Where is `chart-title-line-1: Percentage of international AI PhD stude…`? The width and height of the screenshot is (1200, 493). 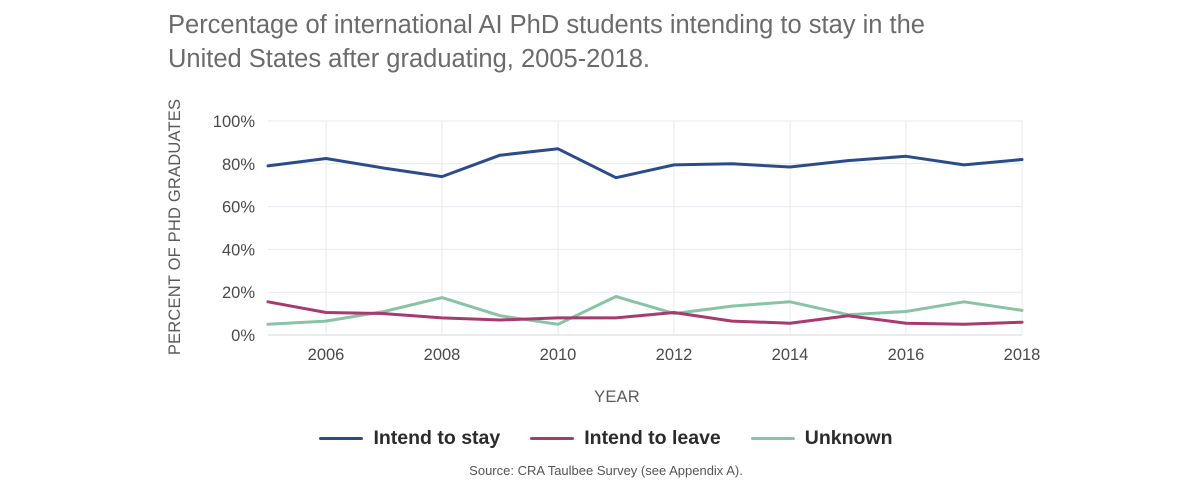
chart-title-line-1: Percentage of international AI PhD stude… is located at coordinates (546, 25).